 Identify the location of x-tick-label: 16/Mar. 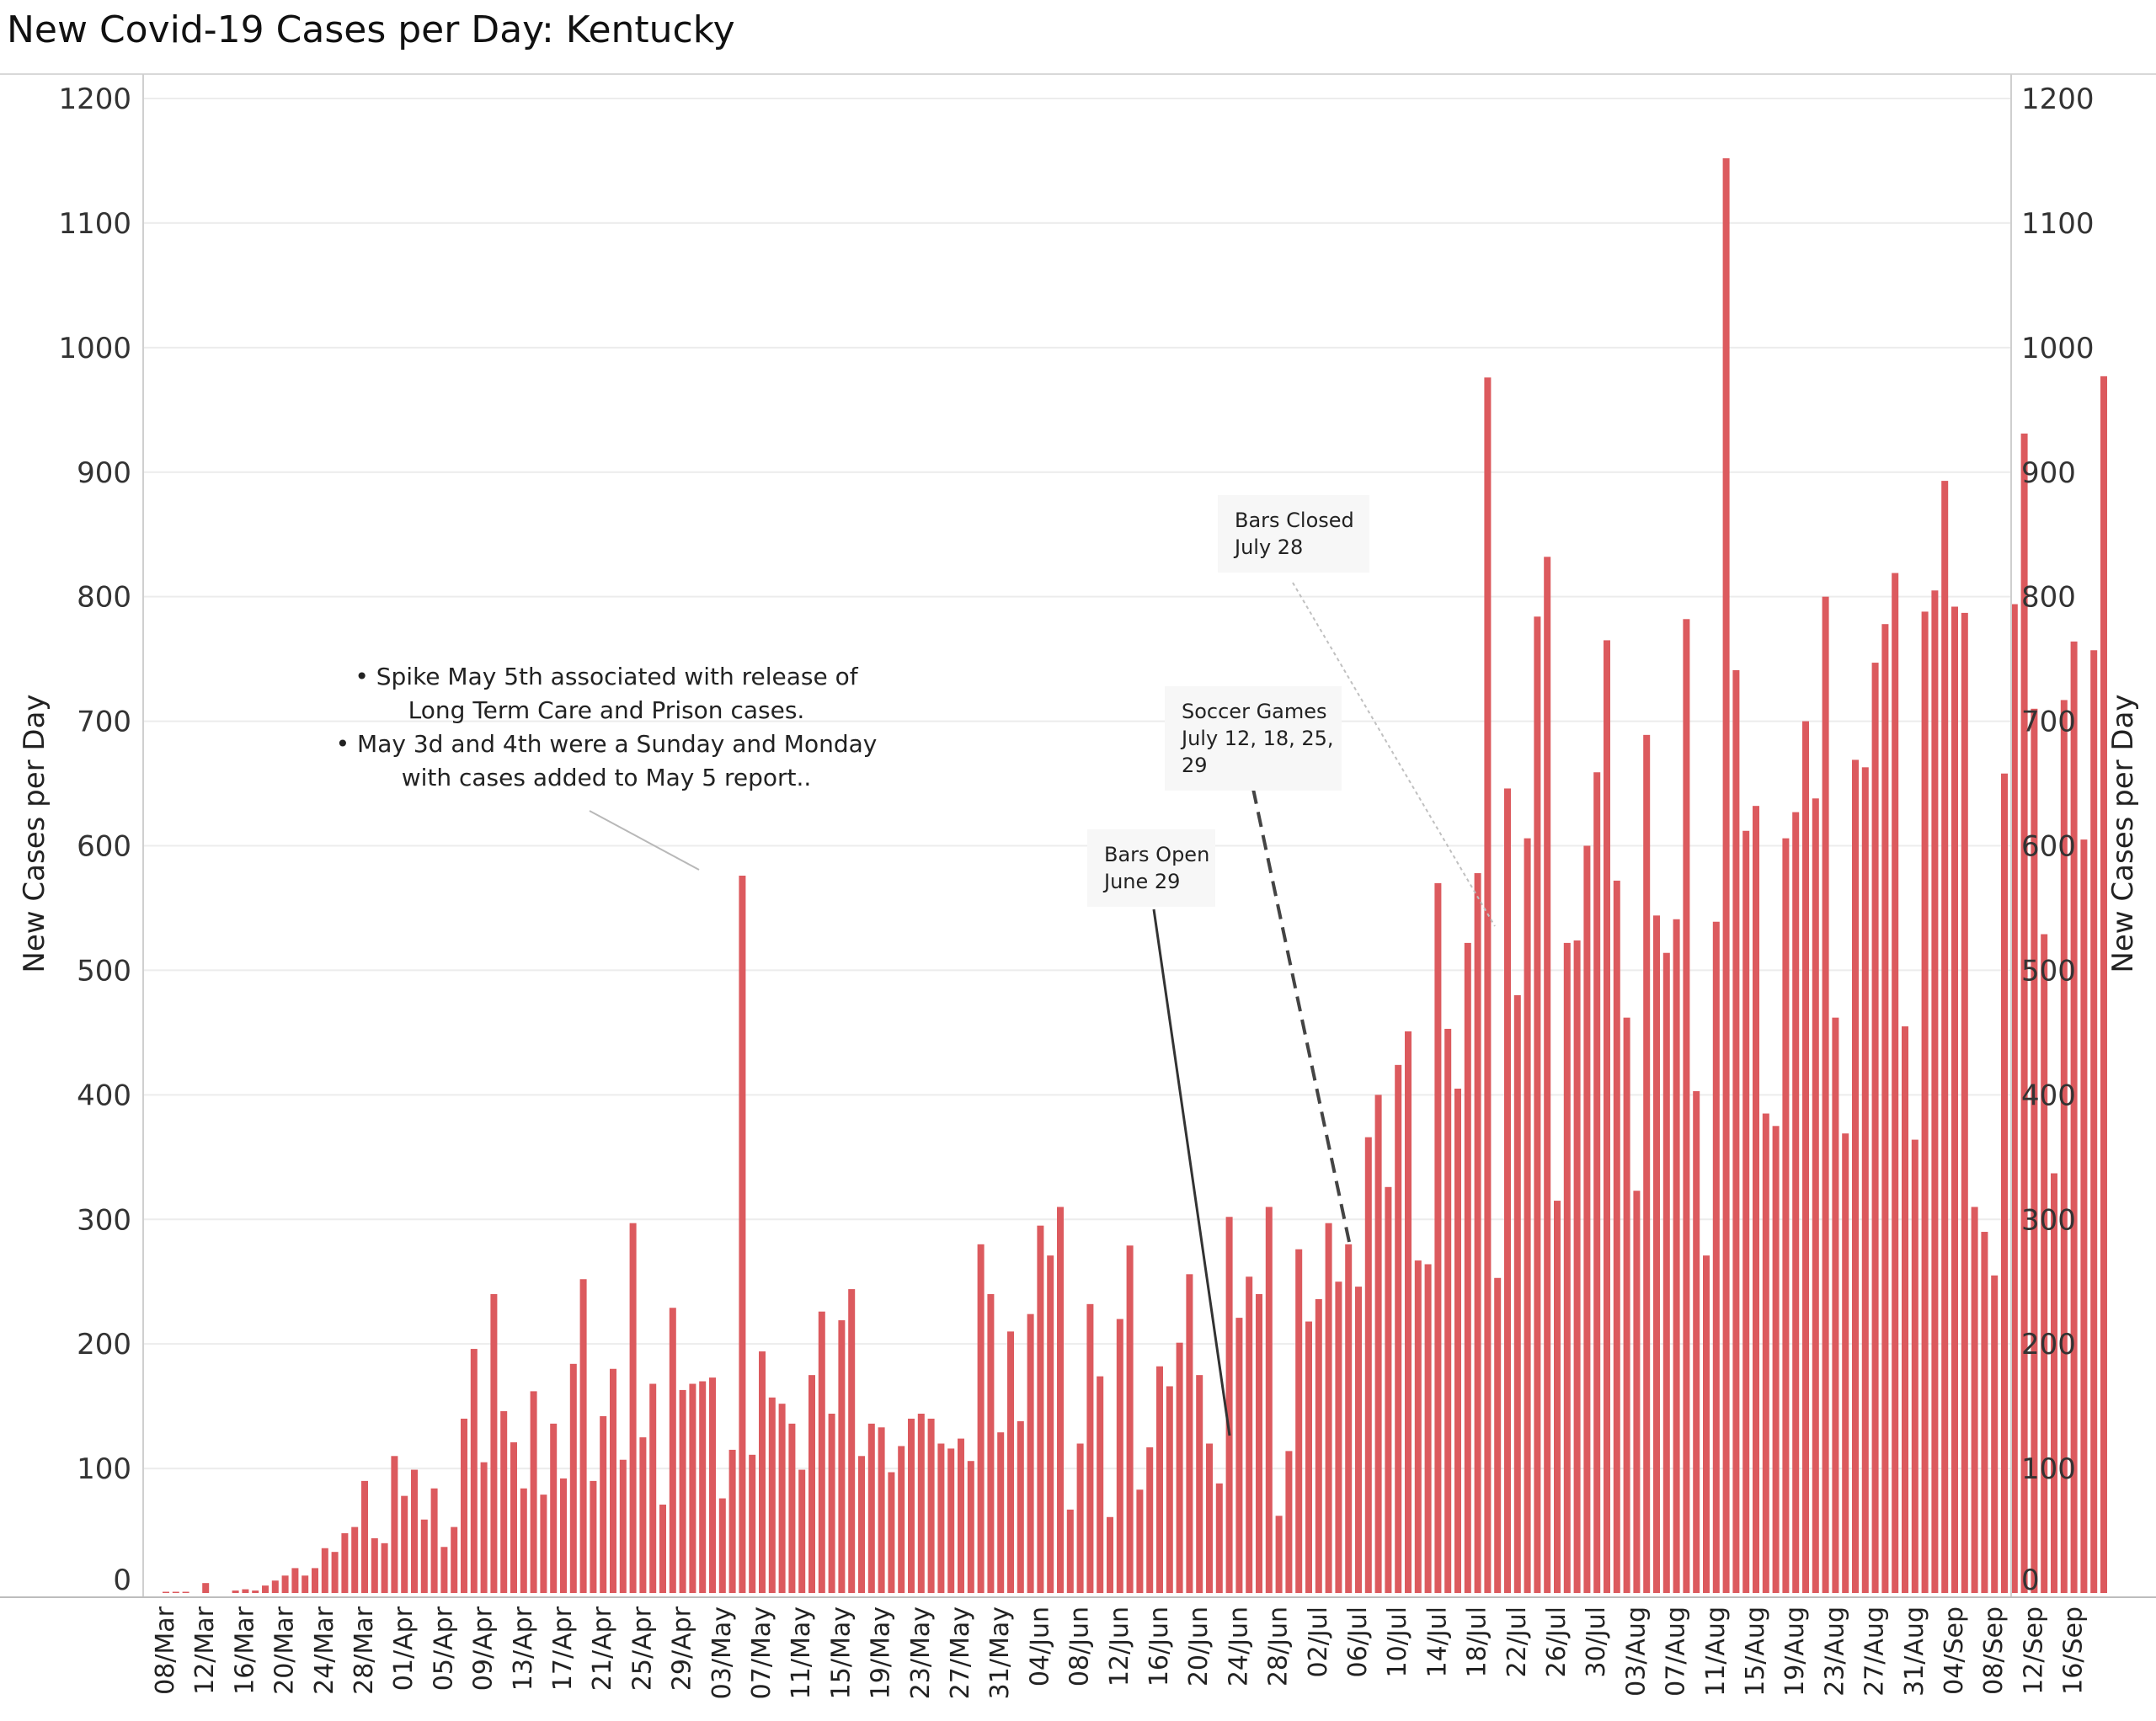
(245, 1650).